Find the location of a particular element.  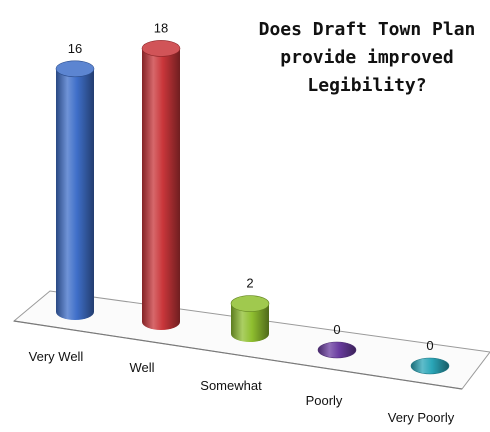

bar-disc-poorly is located at coordinates (337, 350).